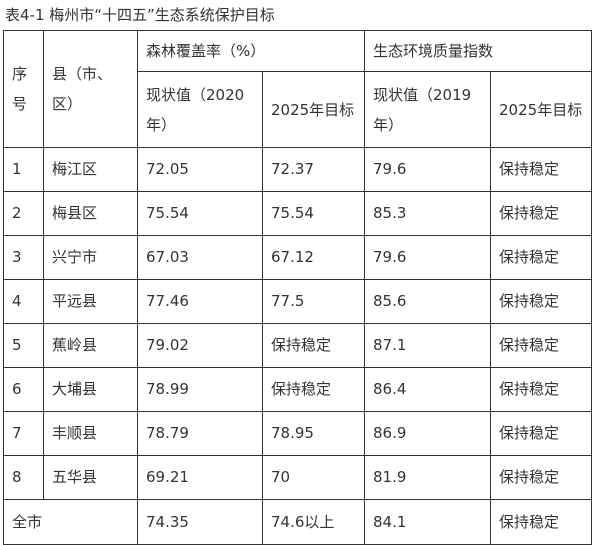 This screenshot has height=545, width=594. What do you see at coordinates (428, 301) in the screenshot?
I see `cell-eco-current: 85.6` at bounding box center [428, 301].